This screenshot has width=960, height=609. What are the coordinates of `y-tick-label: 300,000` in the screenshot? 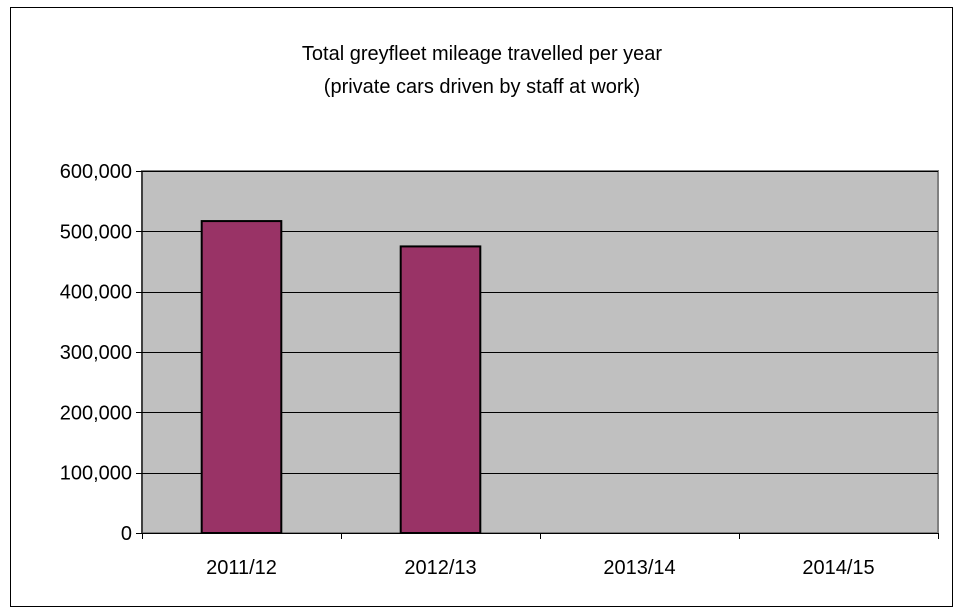 It's located at (96, 353).